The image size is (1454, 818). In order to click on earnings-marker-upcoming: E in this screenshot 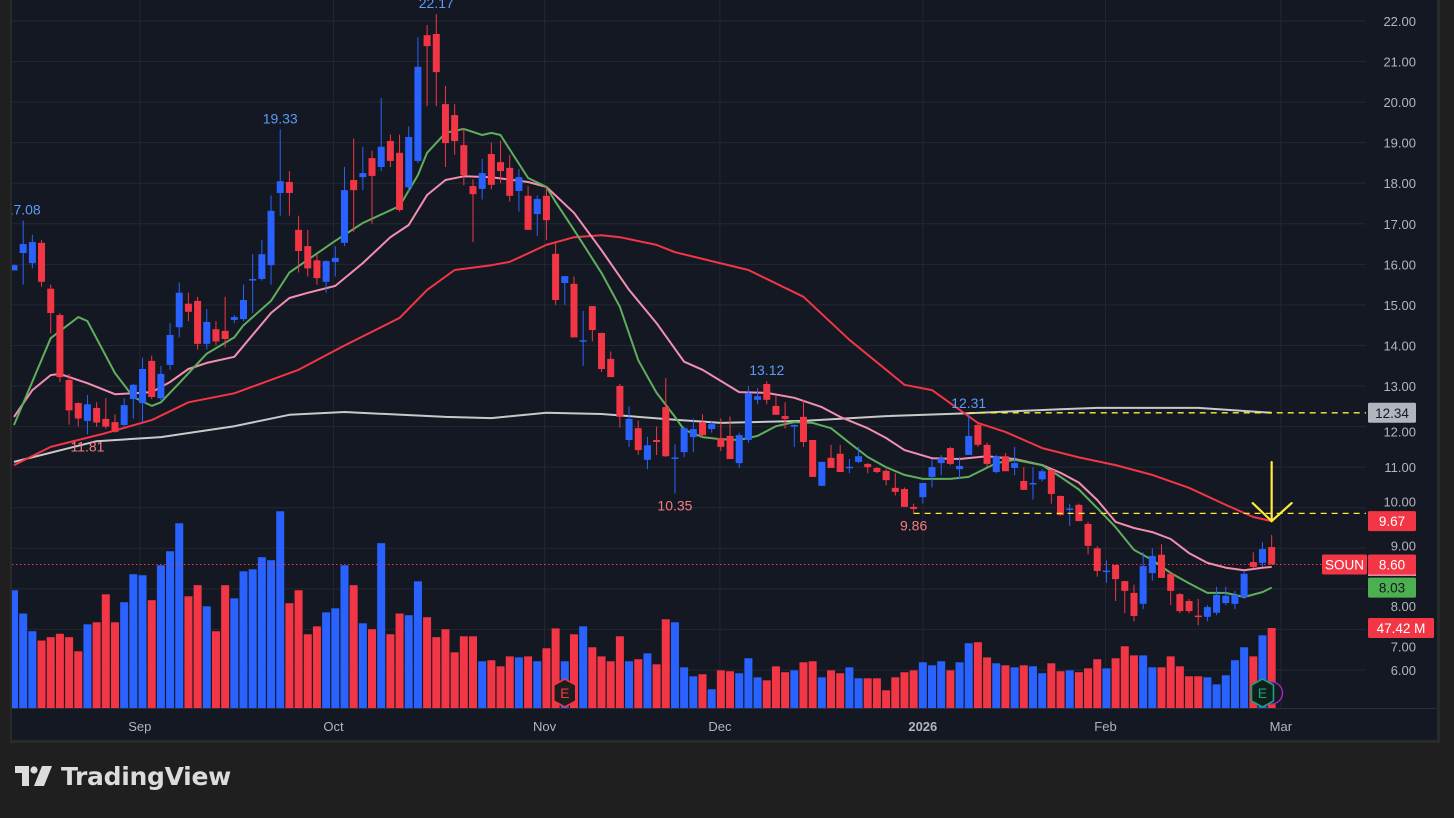, I will do `click(1267, 693)`.